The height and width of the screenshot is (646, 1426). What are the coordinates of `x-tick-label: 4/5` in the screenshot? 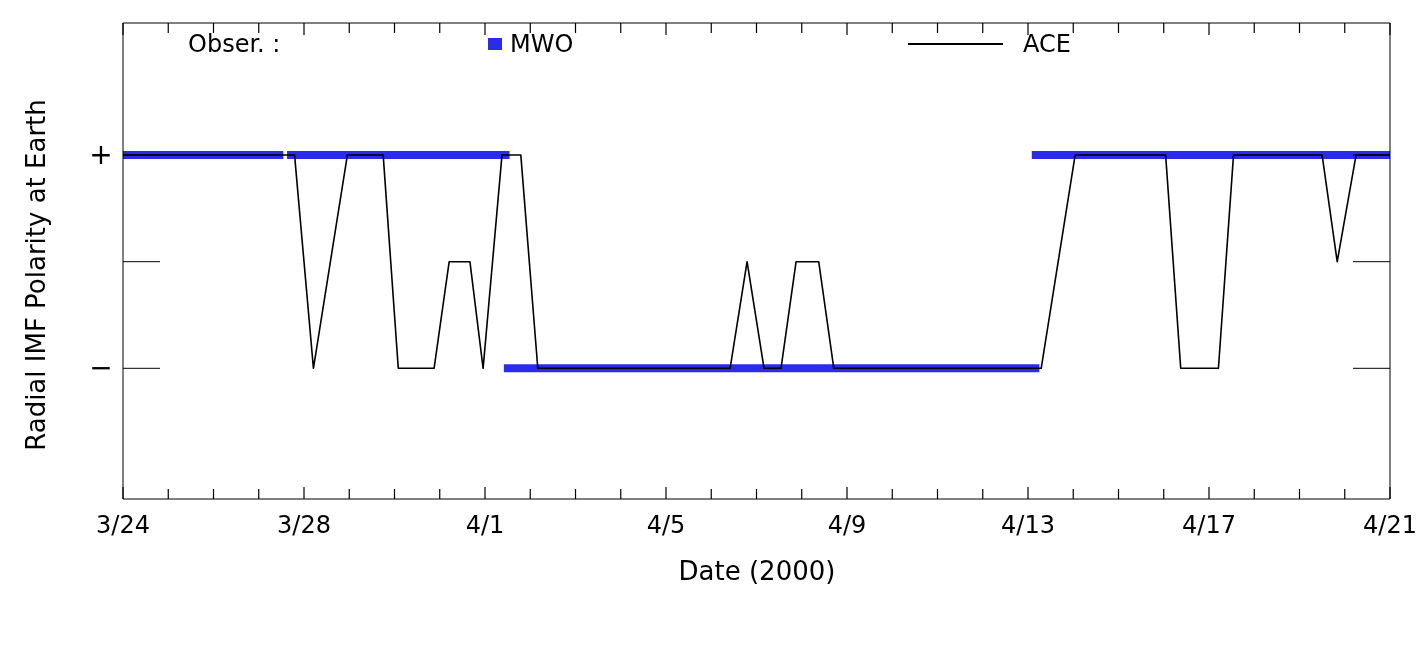 It's located at (666, 525).